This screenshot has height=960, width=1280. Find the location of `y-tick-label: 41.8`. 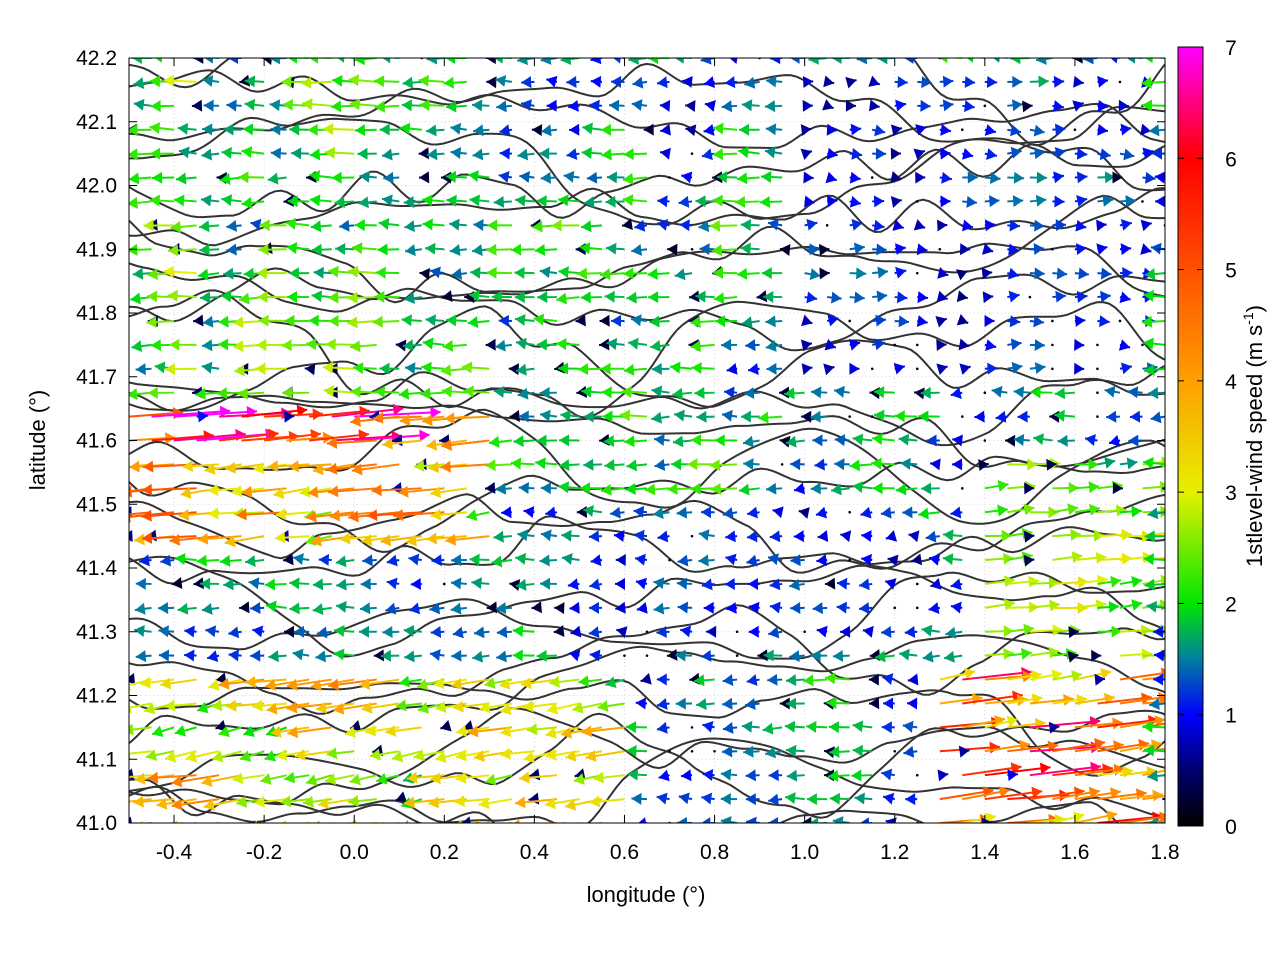

y-tick-label: 41.8 is located at coordinates (96, 313).